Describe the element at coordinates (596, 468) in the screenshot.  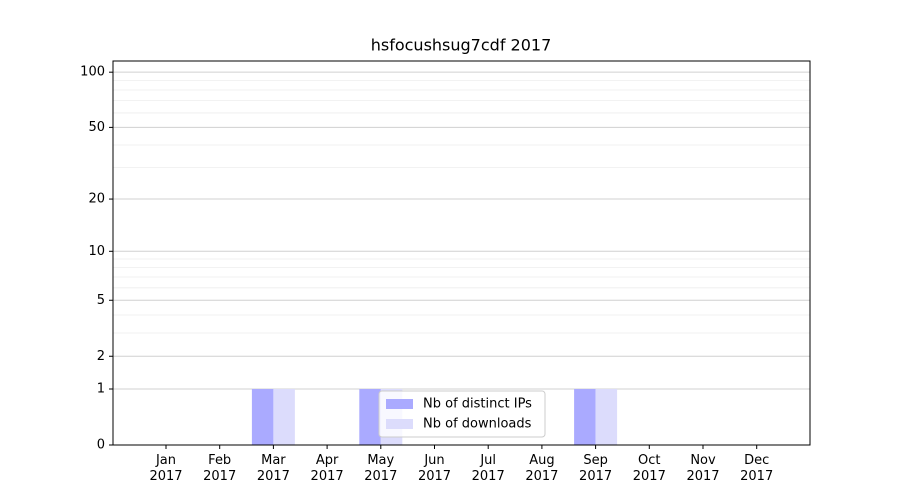
I see `x-tick-label: Sep 2017` at that location.